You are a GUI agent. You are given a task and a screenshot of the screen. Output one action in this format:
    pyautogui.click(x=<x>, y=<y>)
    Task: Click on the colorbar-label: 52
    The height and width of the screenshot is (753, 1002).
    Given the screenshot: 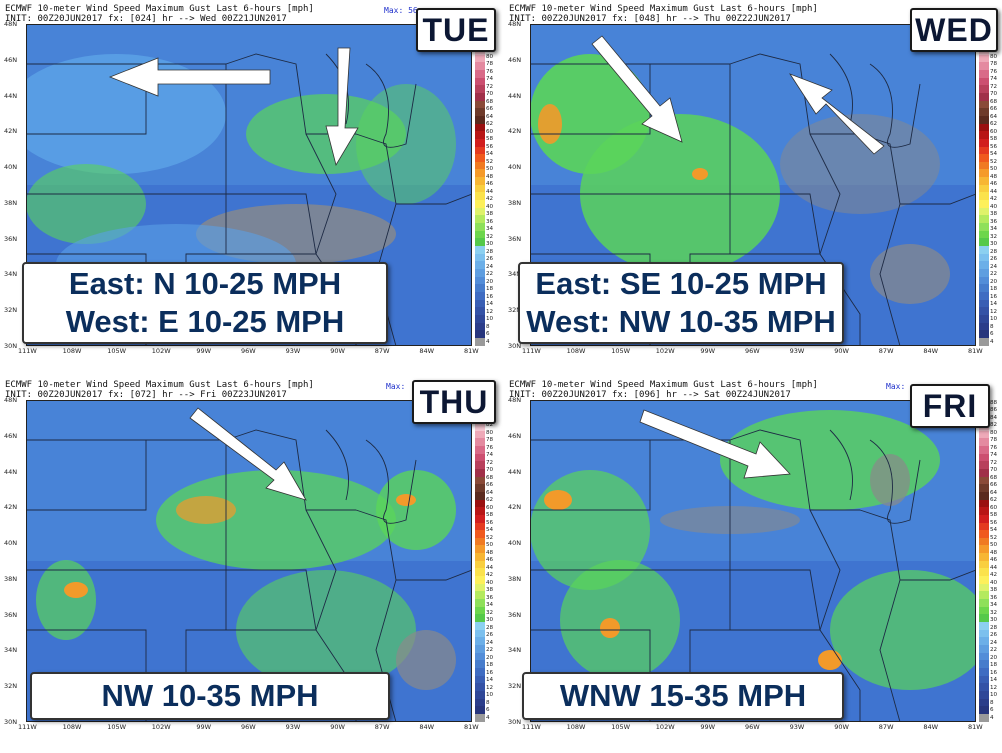 What is the action you would take?
    pyautogui.click(x=490, y=537)
    